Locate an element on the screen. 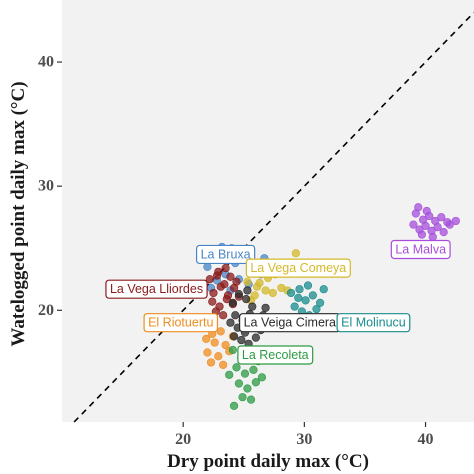 The width and height of the screenshot is (474, 474). site-label-text: La Malva is located at coordinates (420, 249).